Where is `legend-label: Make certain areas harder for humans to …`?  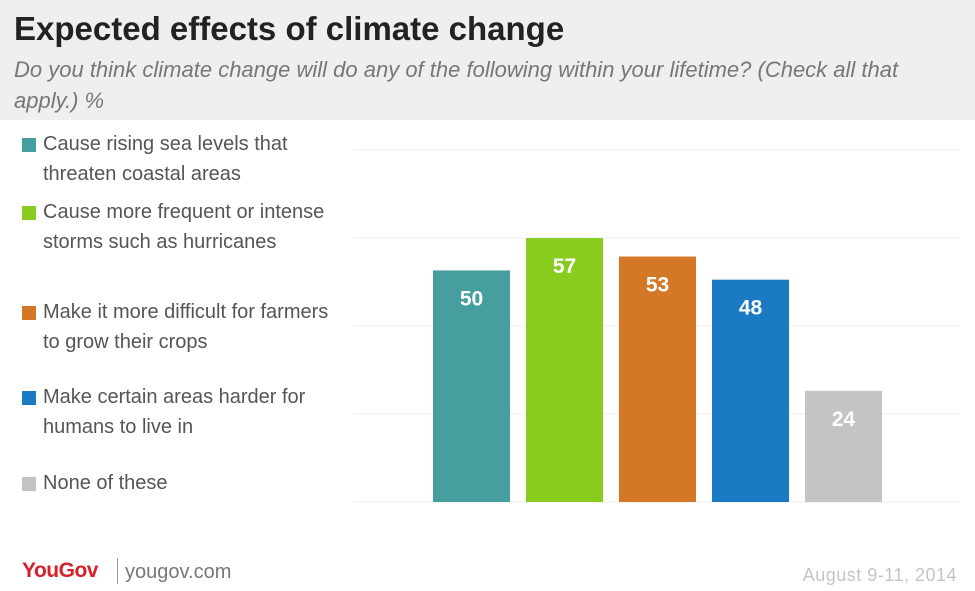 legend-label: Make certain areas harder for humans to … is located at coordinates (174, 412).